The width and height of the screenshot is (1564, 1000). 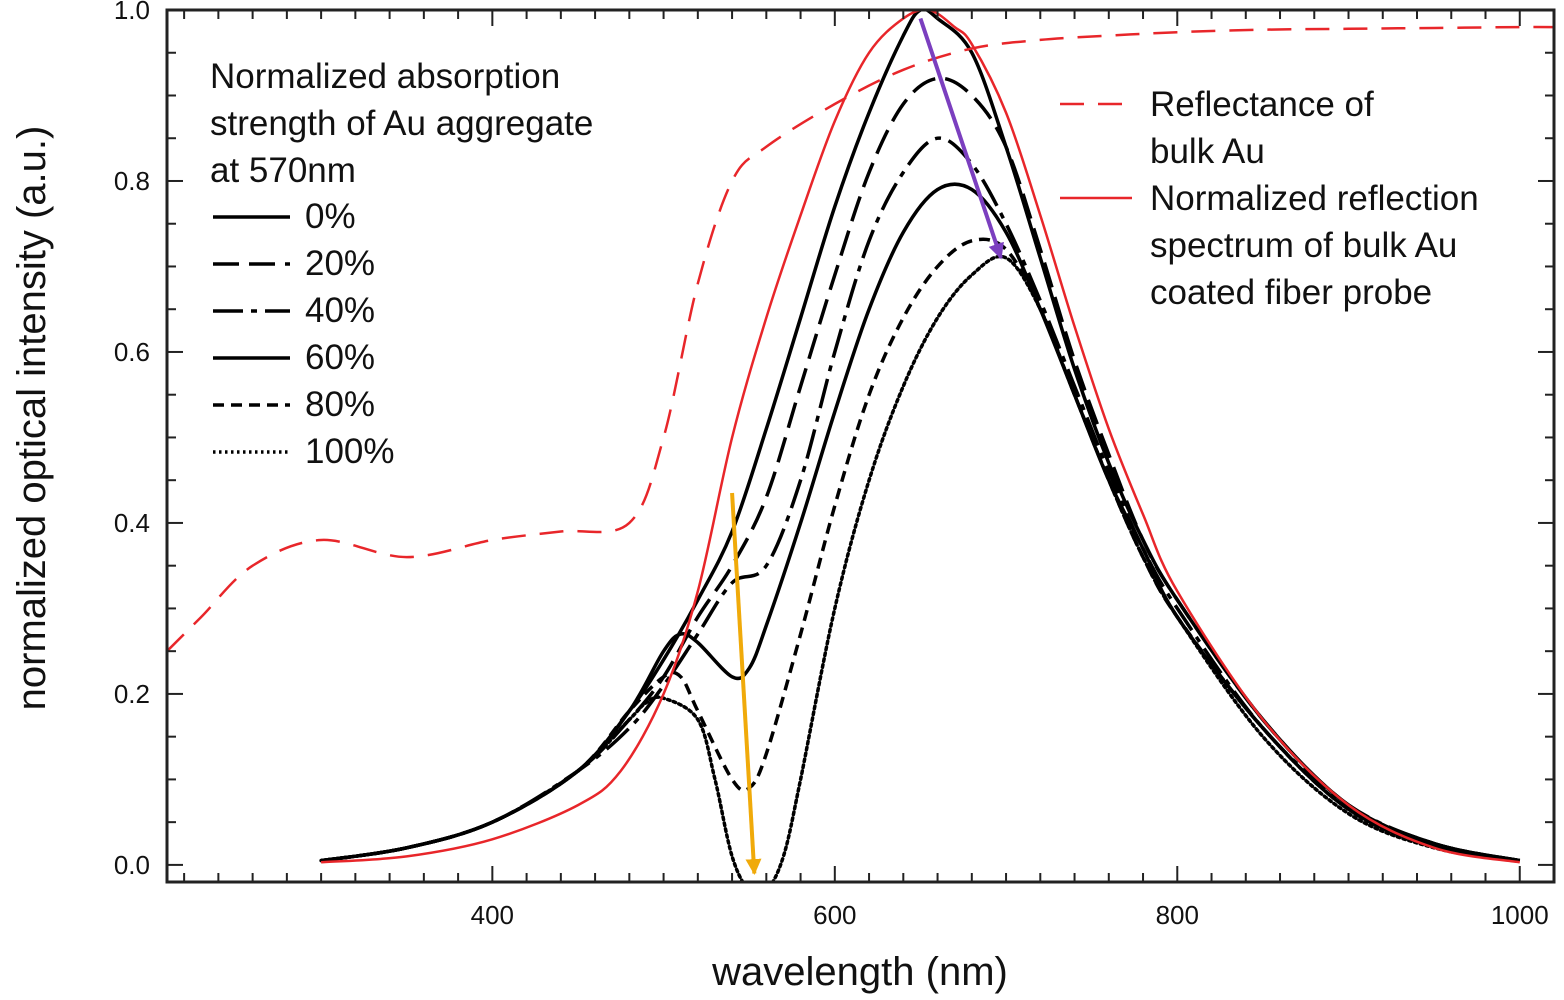 What do you see at coordinates (1207, 151) in the screenshot?
I see `legend-entry-label: bulk Au` at bounding box center [1207, 151].